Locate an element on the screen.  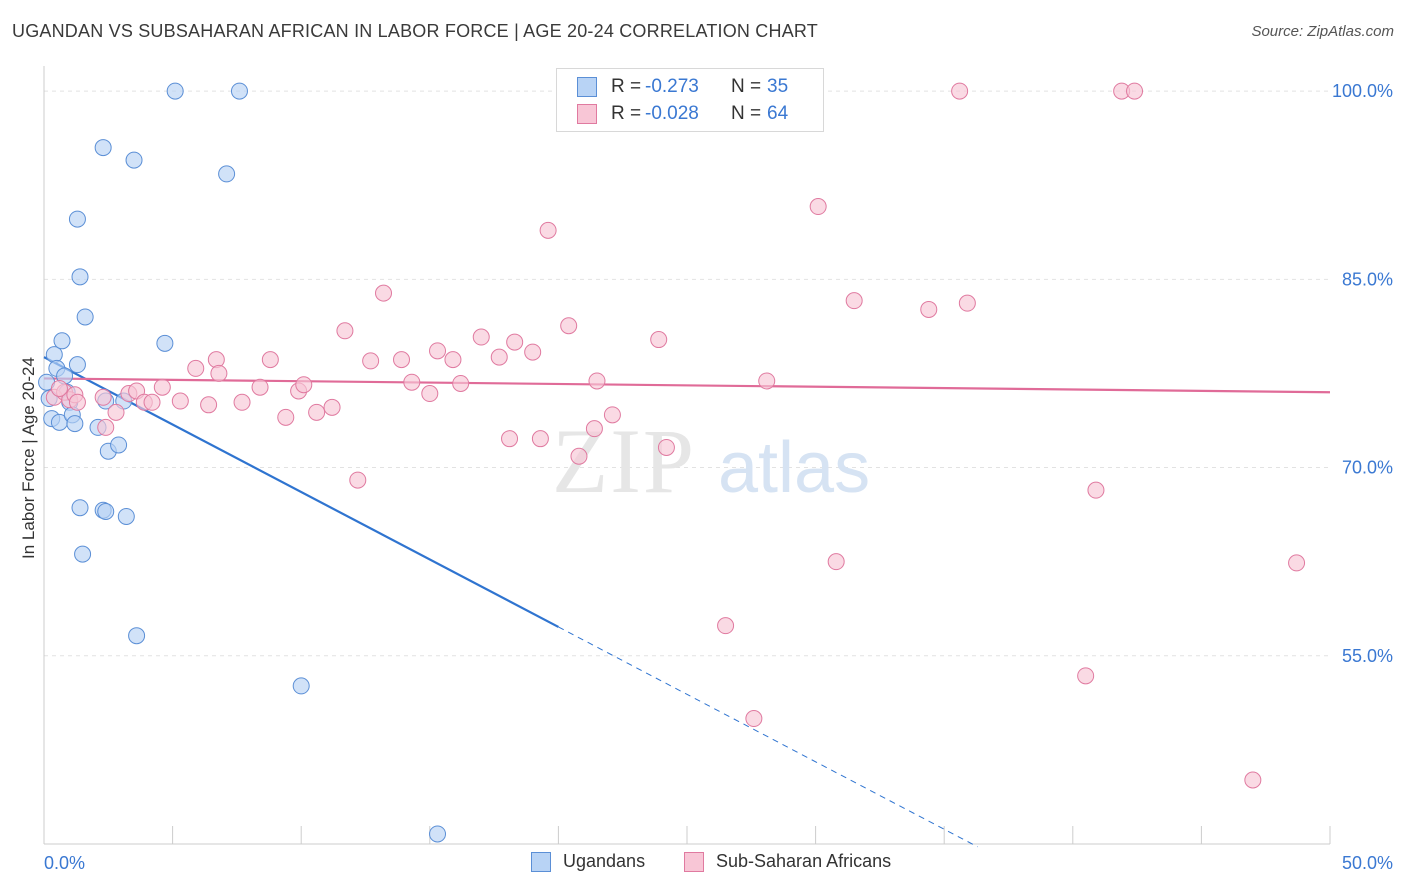
x-tick-labels: 0.0% 50.0% is located at coordinates (718, 863).